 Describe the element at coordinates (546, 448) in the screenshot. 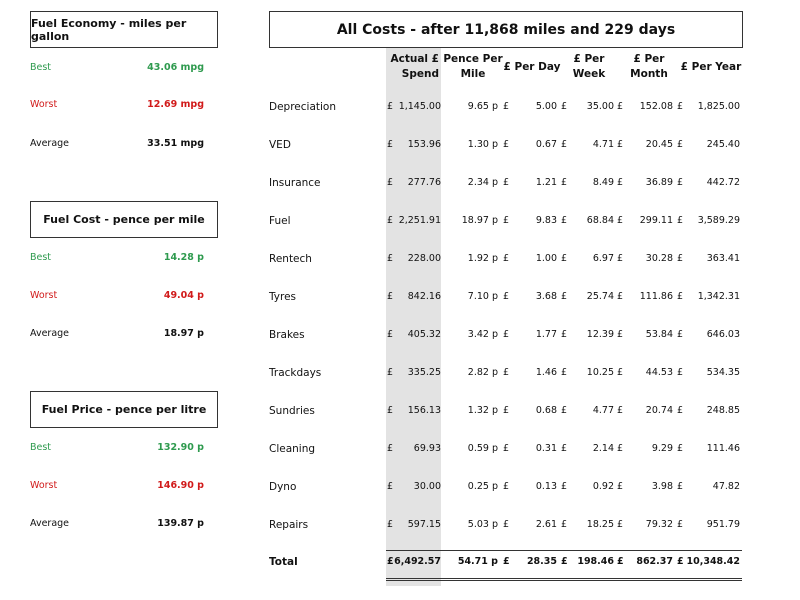

I see `cell-per-day: 0.31` at that location.